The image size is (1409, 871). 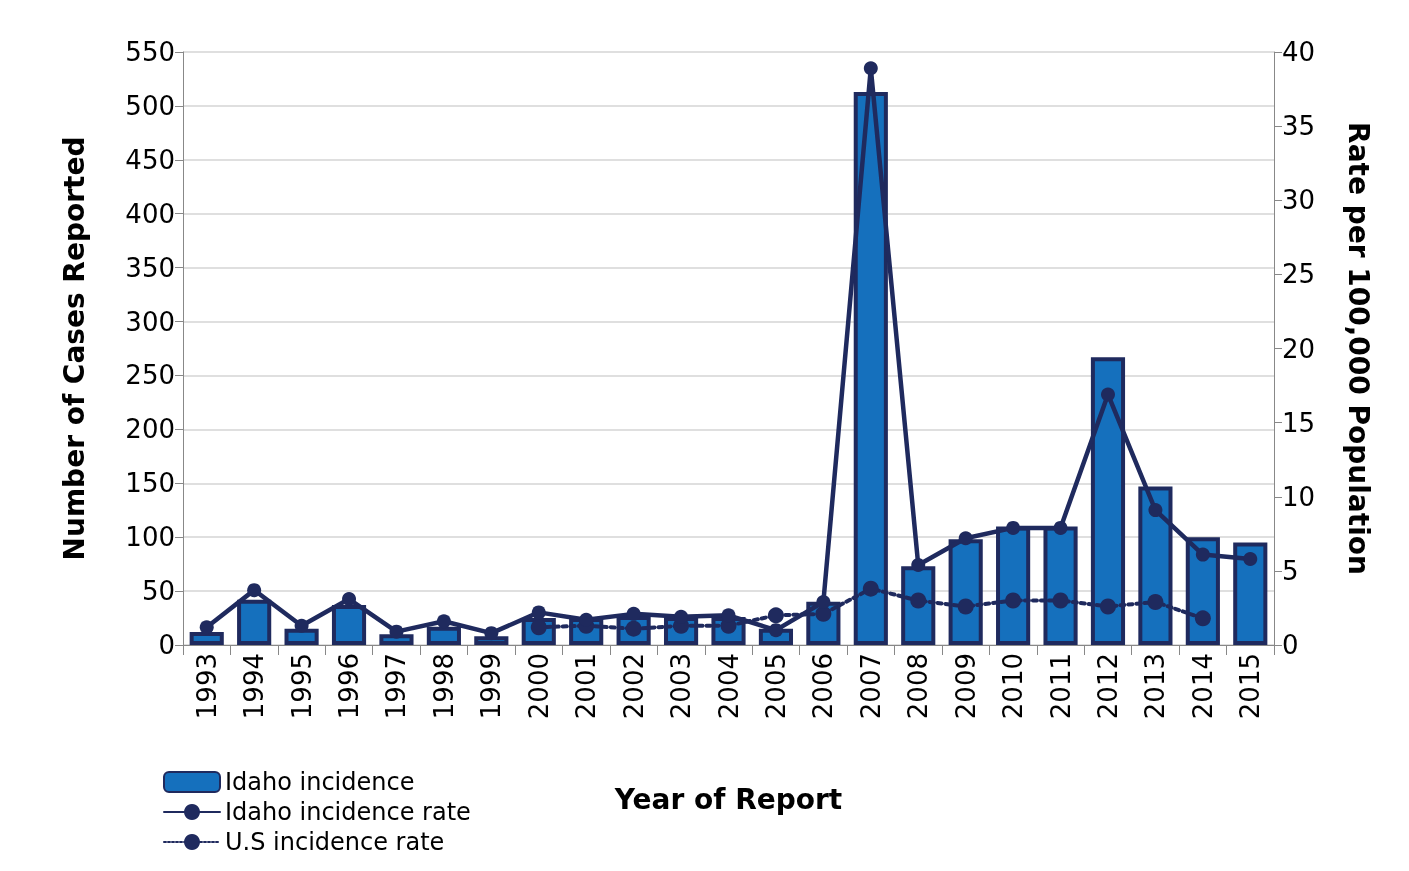 I want to click on y2-tick-label: 35, so click(x=1299, y=126).